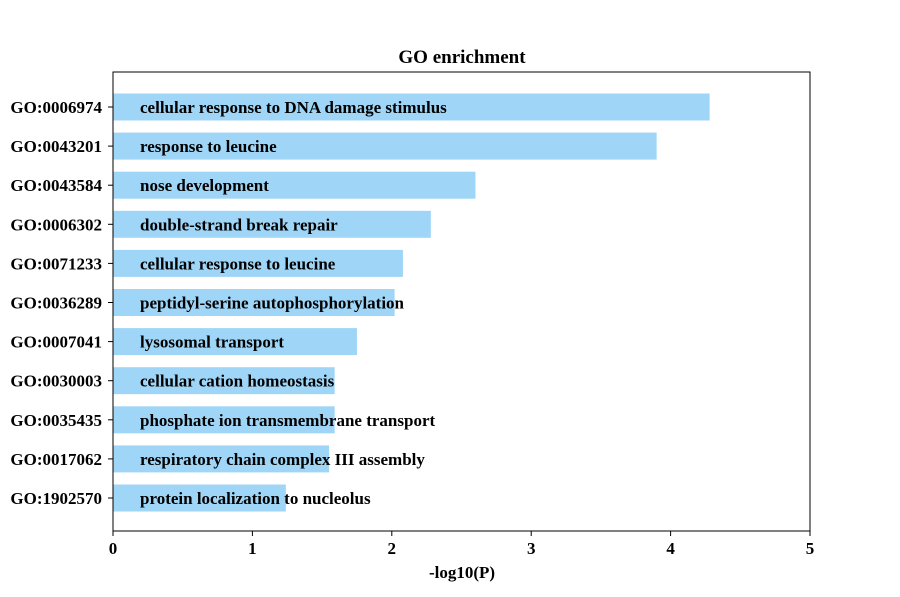  What do you see at coordinates (56, 342) in the screenshot?
I see `y-tick-label: GO:0007041` at bounding box center [56, 342].